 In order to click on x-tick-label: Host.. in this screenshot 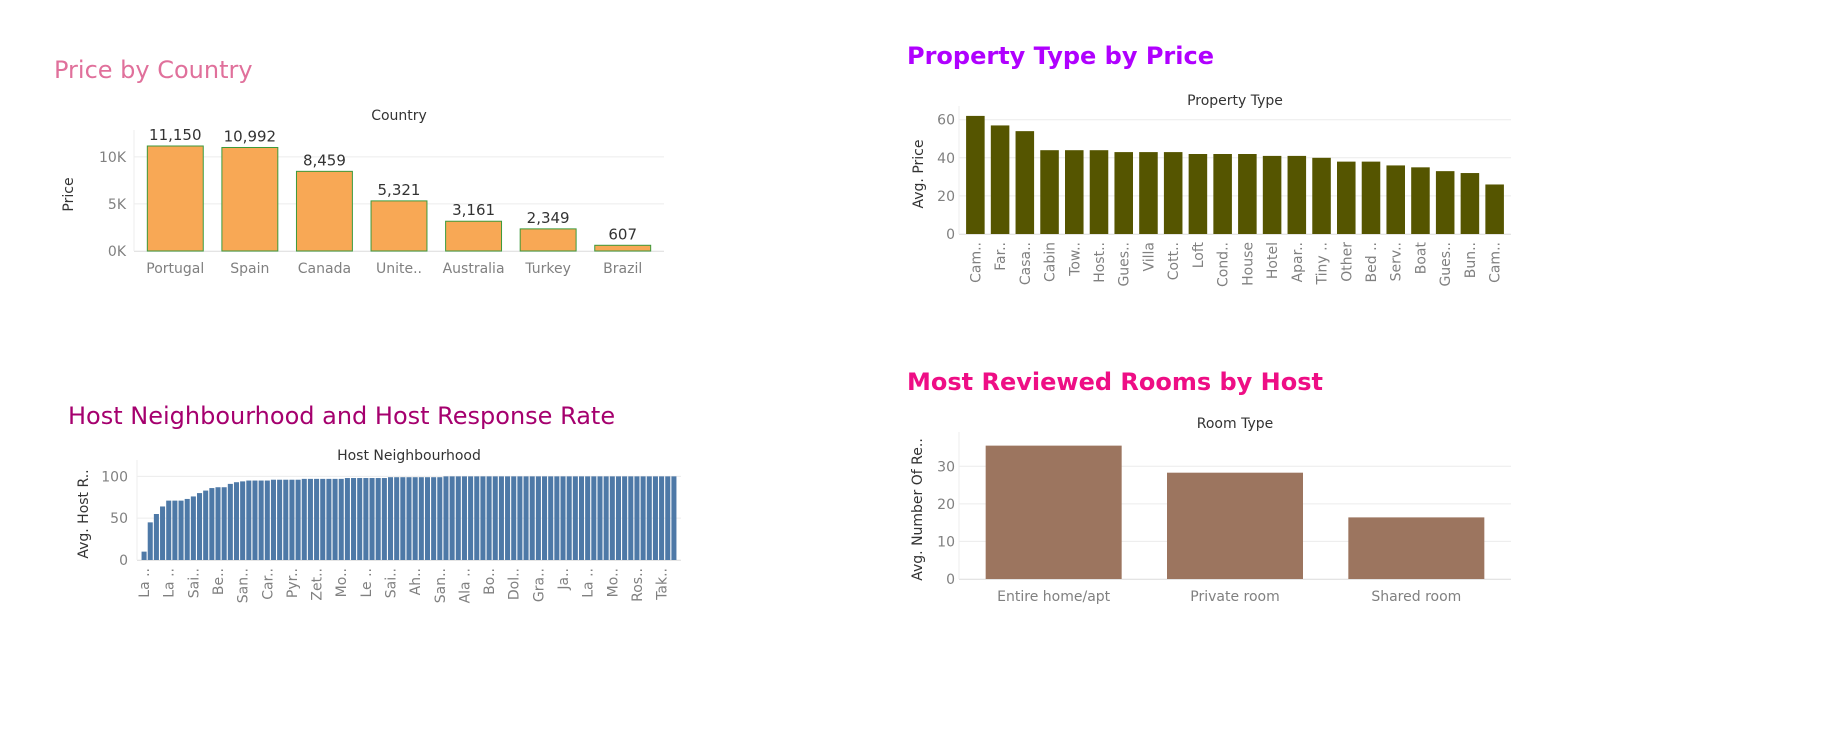, I will do `click(1100, 262)`.